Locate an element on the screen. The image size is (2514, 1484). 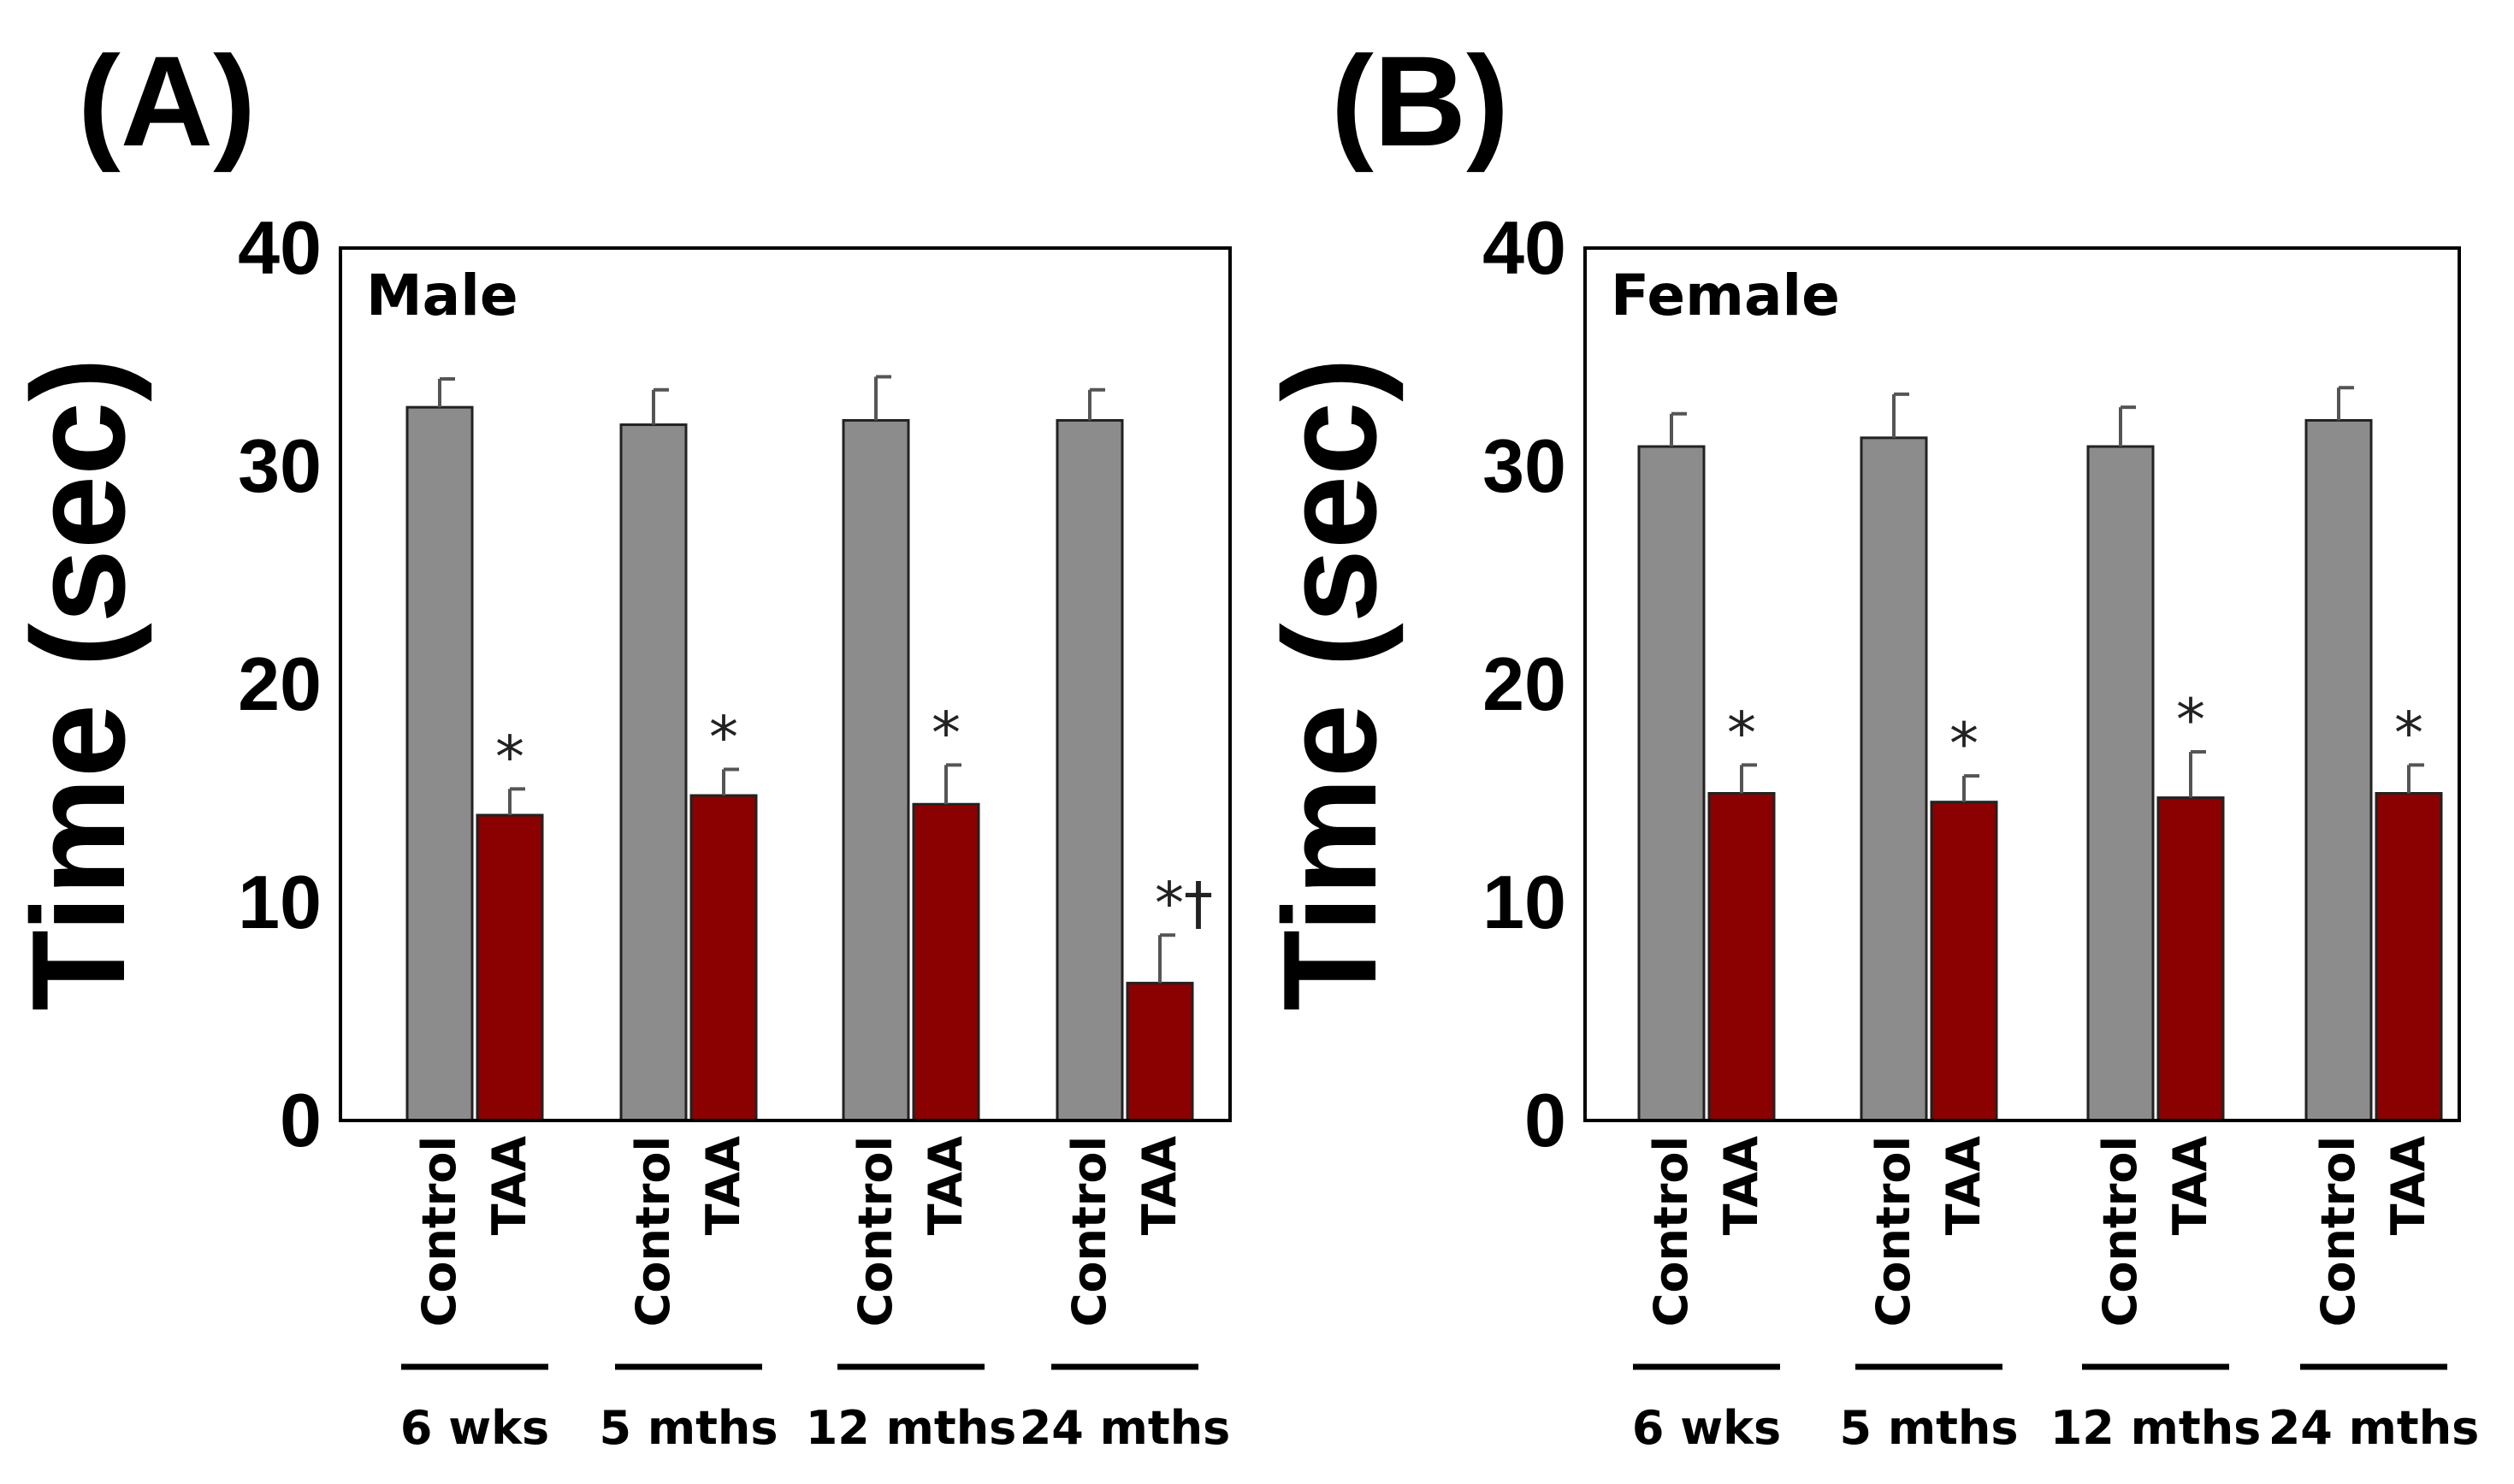
panel-label: (B) is located at coordinates (1420, 101).